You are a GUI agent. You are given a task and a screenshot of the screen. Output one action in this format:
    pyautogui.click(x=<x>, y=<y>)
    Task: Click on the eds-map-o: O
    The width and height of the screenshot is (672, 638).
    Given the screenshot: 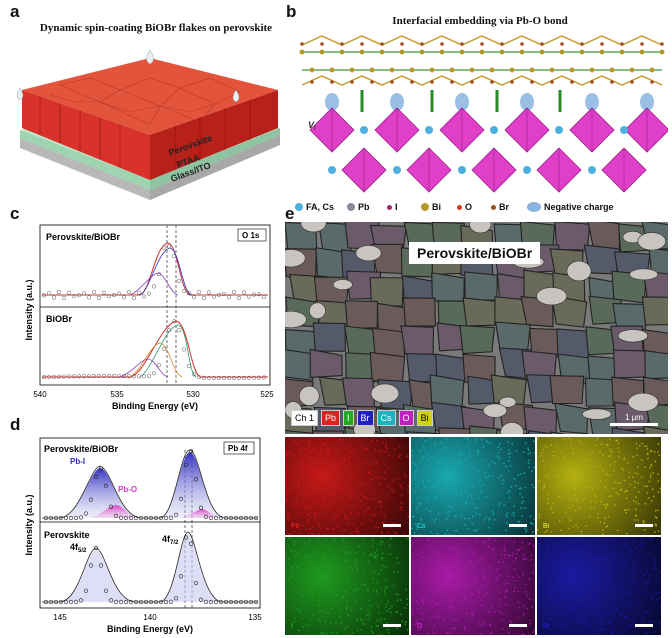 What is the action you would take?
    pyautogui.click(x=473, y=586)
    